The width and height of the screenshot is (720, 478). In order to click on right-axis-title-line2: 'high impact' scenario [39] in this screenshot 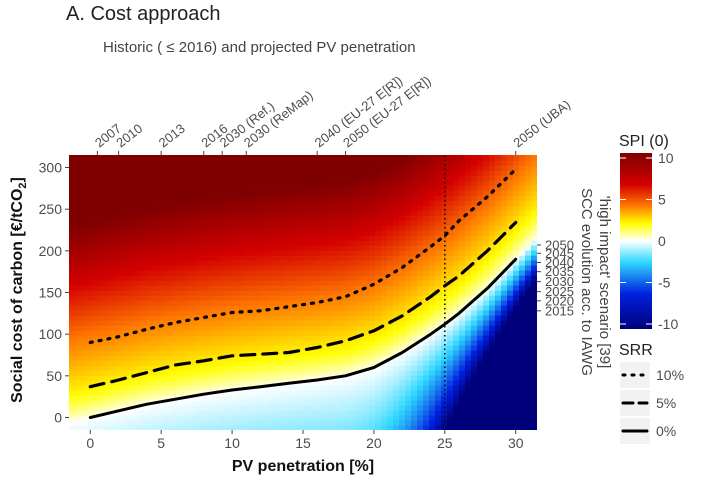, I will do `click(604, 282)`.